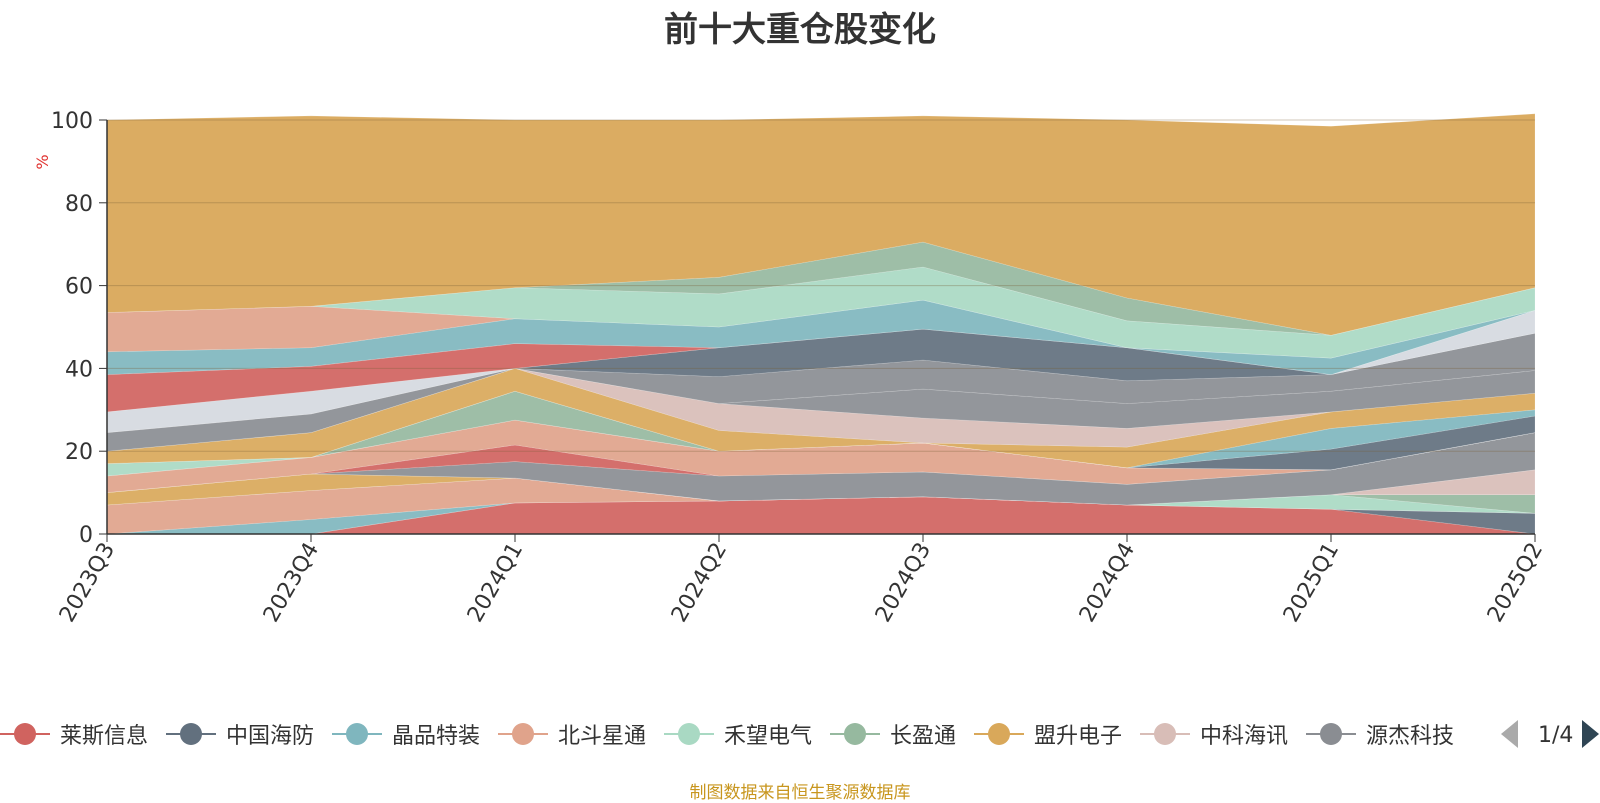 This screenshot has height=803, width=1600. What do you see at coordinates (79, 452) in the screenshot?
I see `y-tick-label: 20` at bounding box center [79, 452].